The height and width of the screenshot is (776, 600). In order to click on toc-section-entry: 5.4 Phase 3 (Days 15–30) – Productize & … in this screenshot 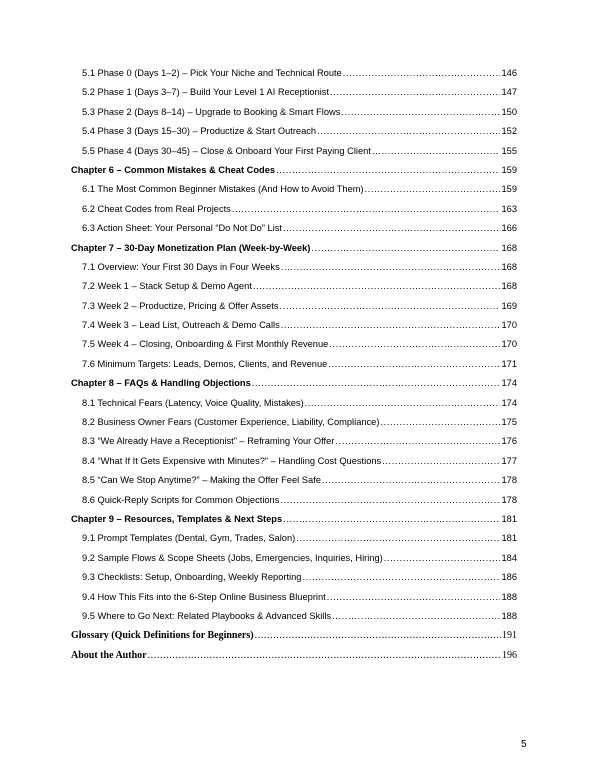, I will do `click(294, 135)`.